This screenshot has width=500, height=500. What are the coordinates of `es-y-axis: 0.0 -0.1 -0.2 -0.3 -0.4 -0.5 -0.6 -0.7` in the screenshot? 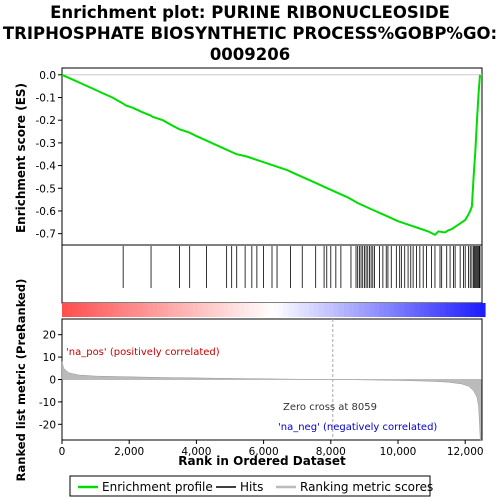 It's located at (49, 155).